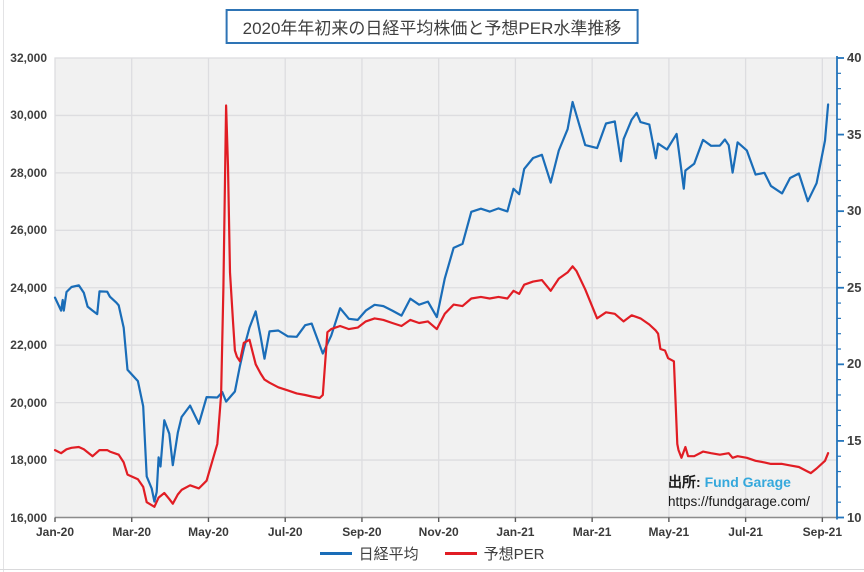  Describe the element at coordinates (3, 286) in the screenshot. I see `window-edge-left` at that location.